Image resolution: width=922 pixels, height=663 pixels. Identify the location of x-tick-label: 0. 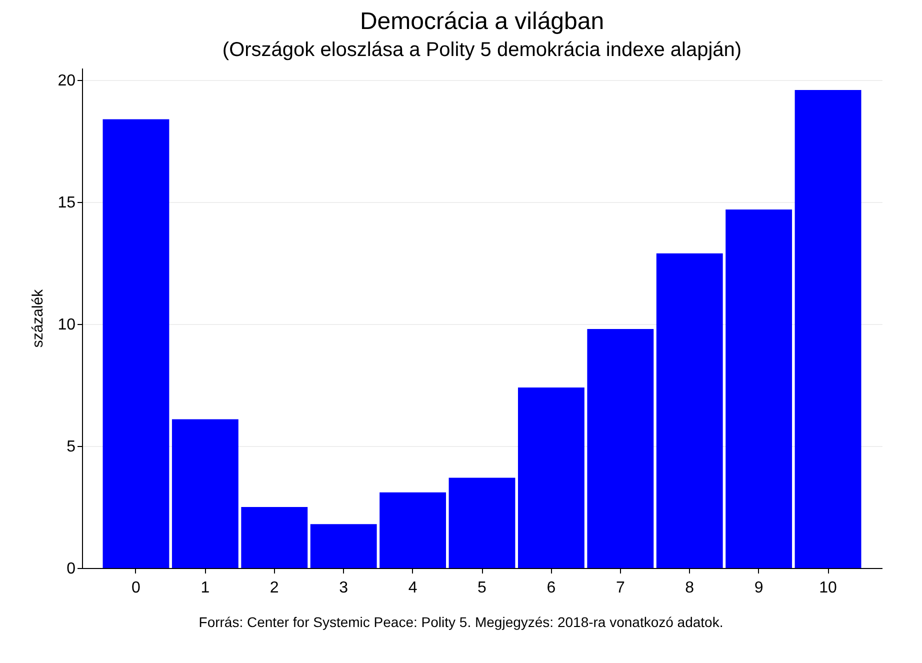
(136, 588).